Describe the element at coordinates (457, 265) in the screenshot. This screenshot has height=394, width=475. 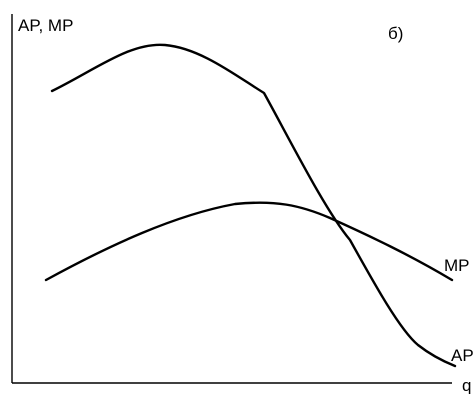
I see `mp-curve-label: MP` at that location.